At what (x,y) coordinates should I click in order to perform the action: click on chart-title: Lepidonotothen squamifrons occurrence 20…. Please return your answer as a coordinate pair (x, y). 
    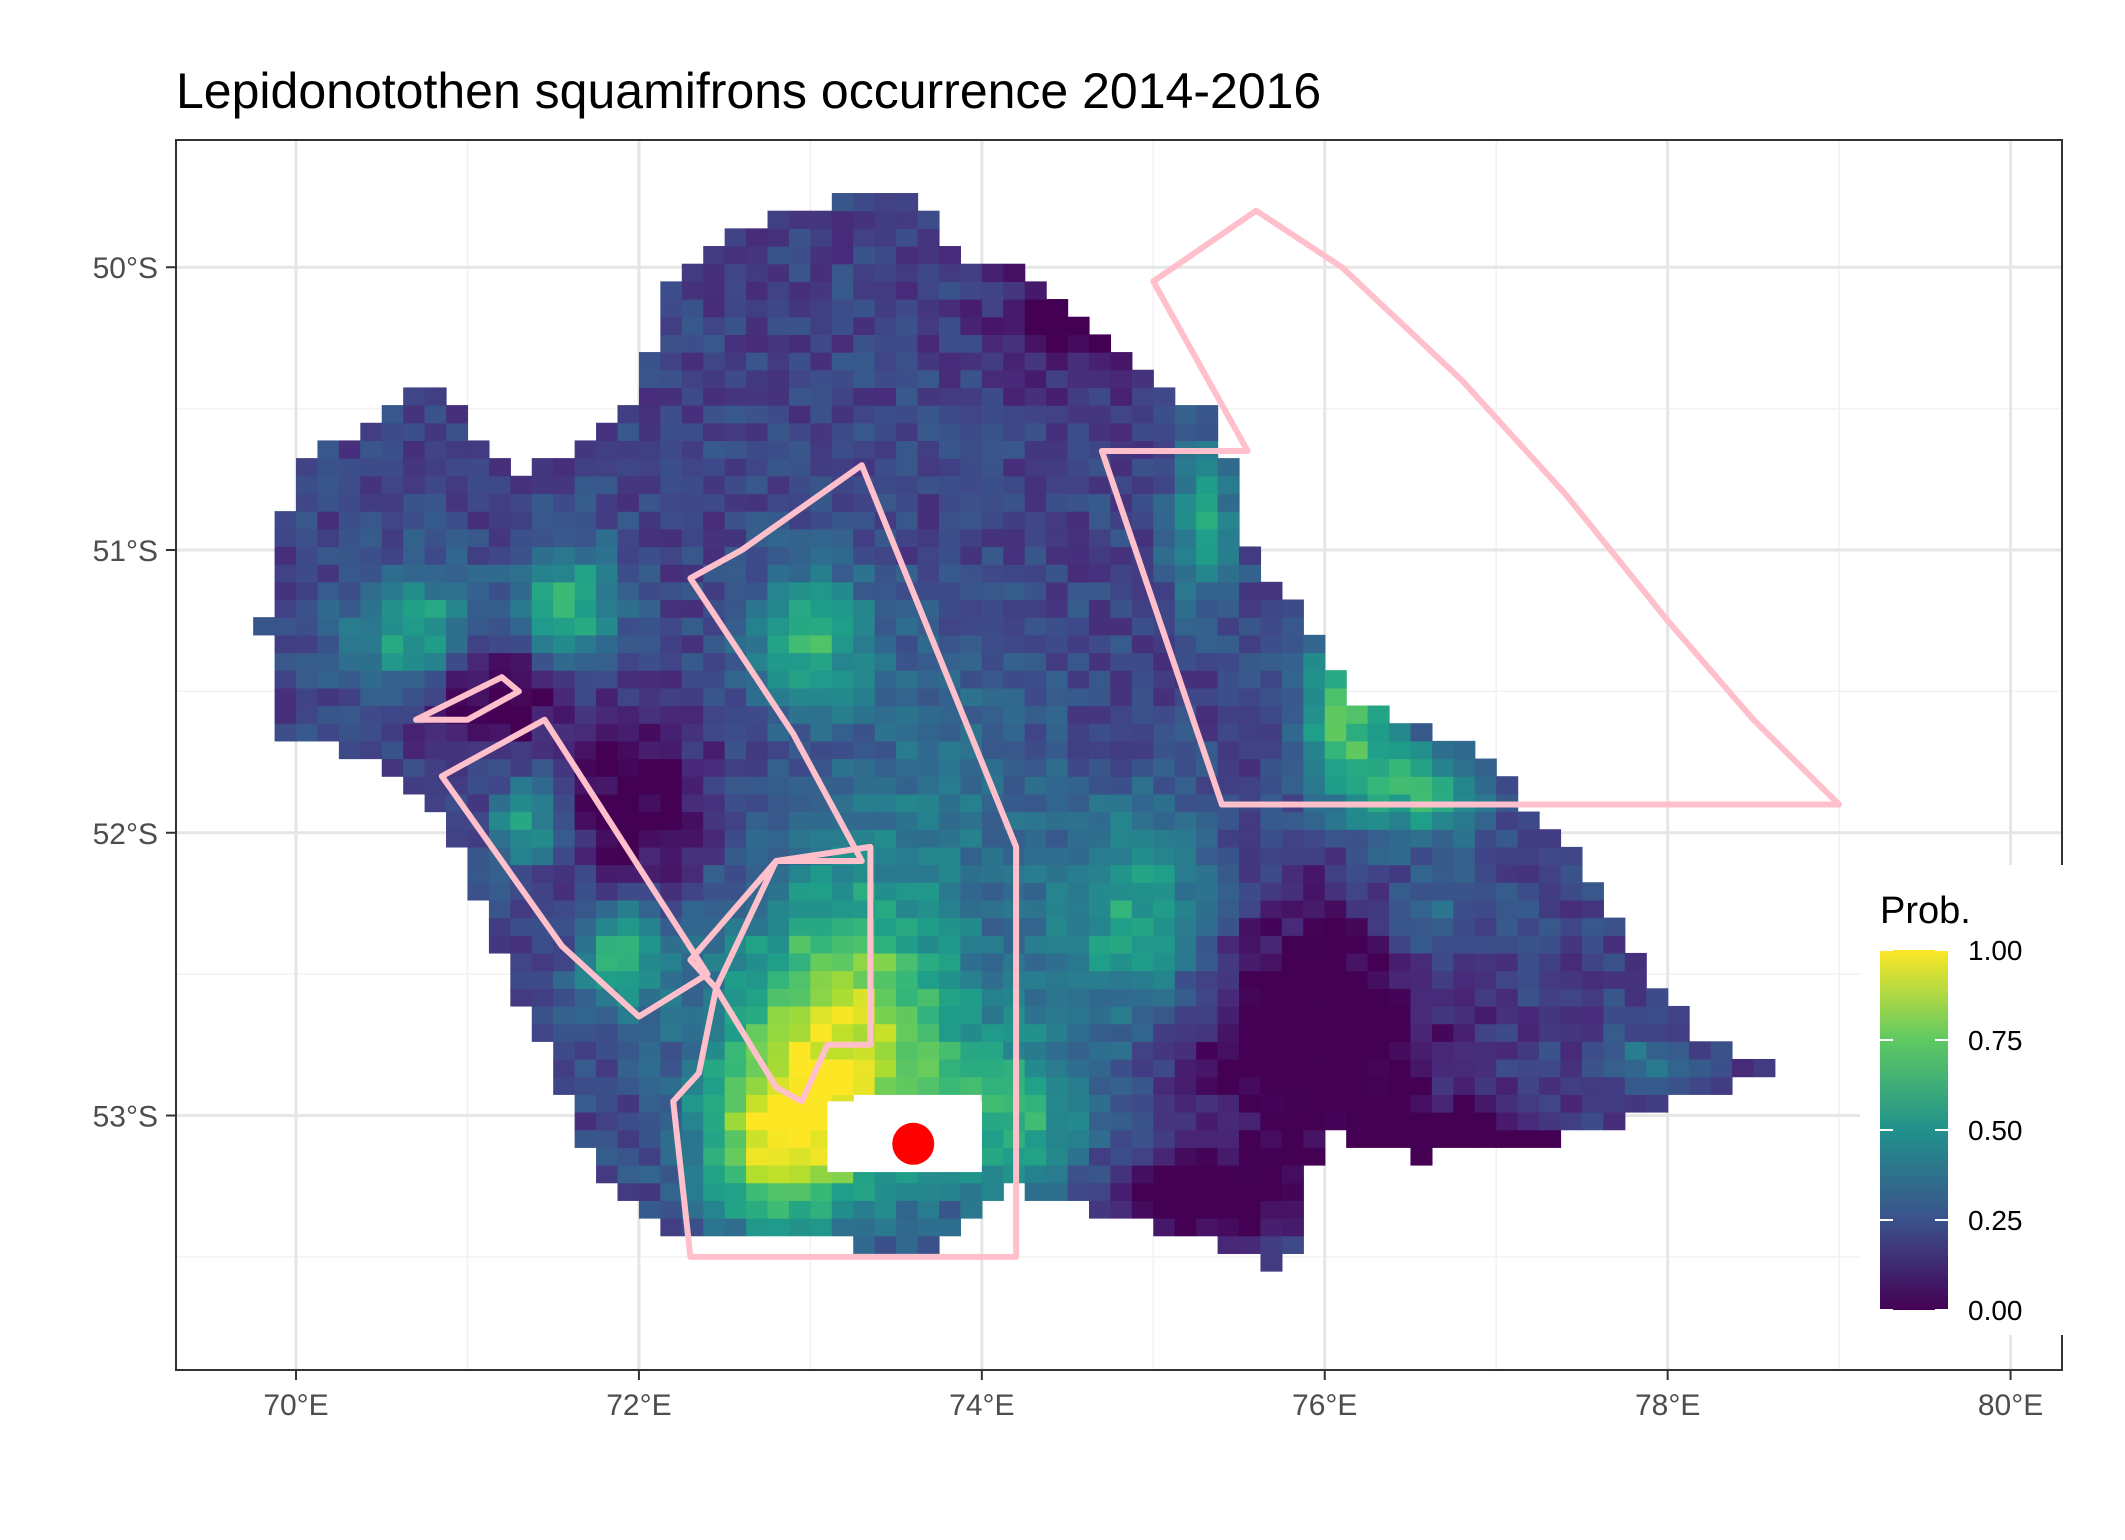
    Looking at the image, I should click on (748, 91).